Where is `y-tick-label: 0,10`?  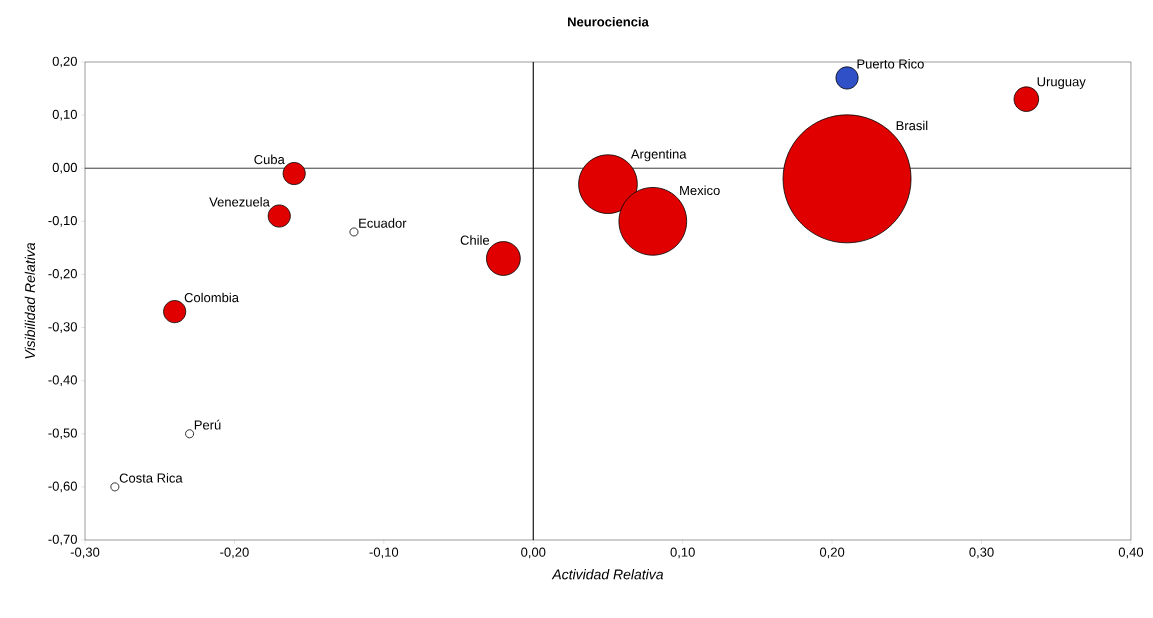 y-tick-label: 0,10 is located at coordinates (64, 115).